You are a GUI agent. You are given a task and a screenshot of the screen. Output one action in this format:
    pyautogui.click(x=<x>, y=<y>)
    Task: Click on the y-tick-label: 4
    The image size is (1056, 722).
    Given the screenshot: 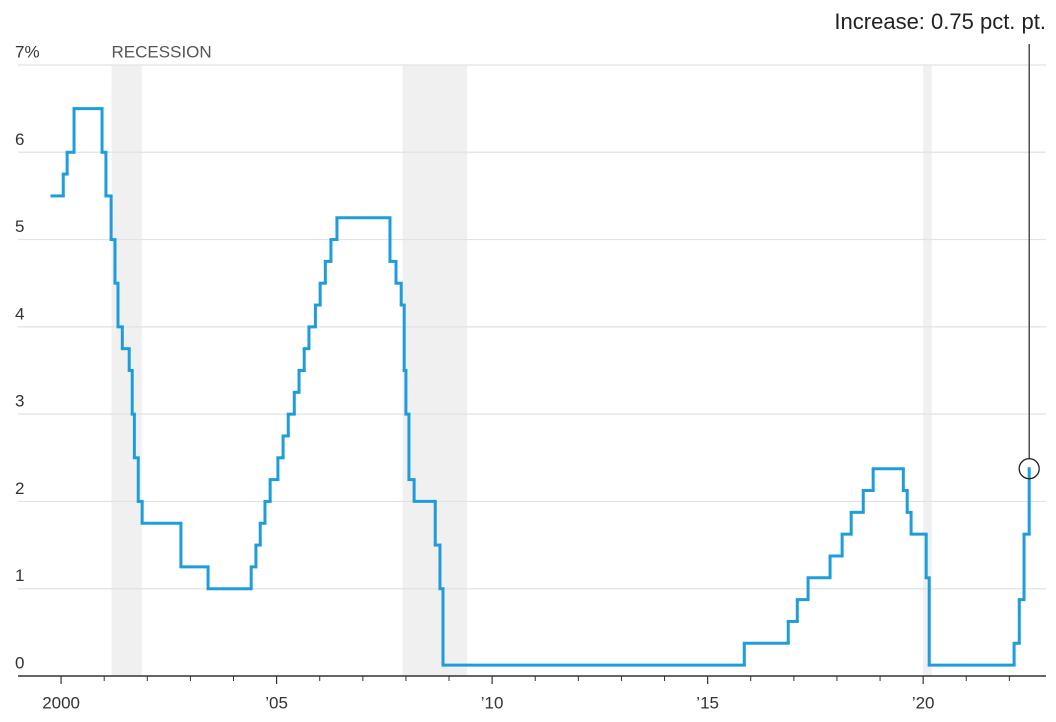 What is the action you would take?
    pyautogui.click(x=19, y=313)
    